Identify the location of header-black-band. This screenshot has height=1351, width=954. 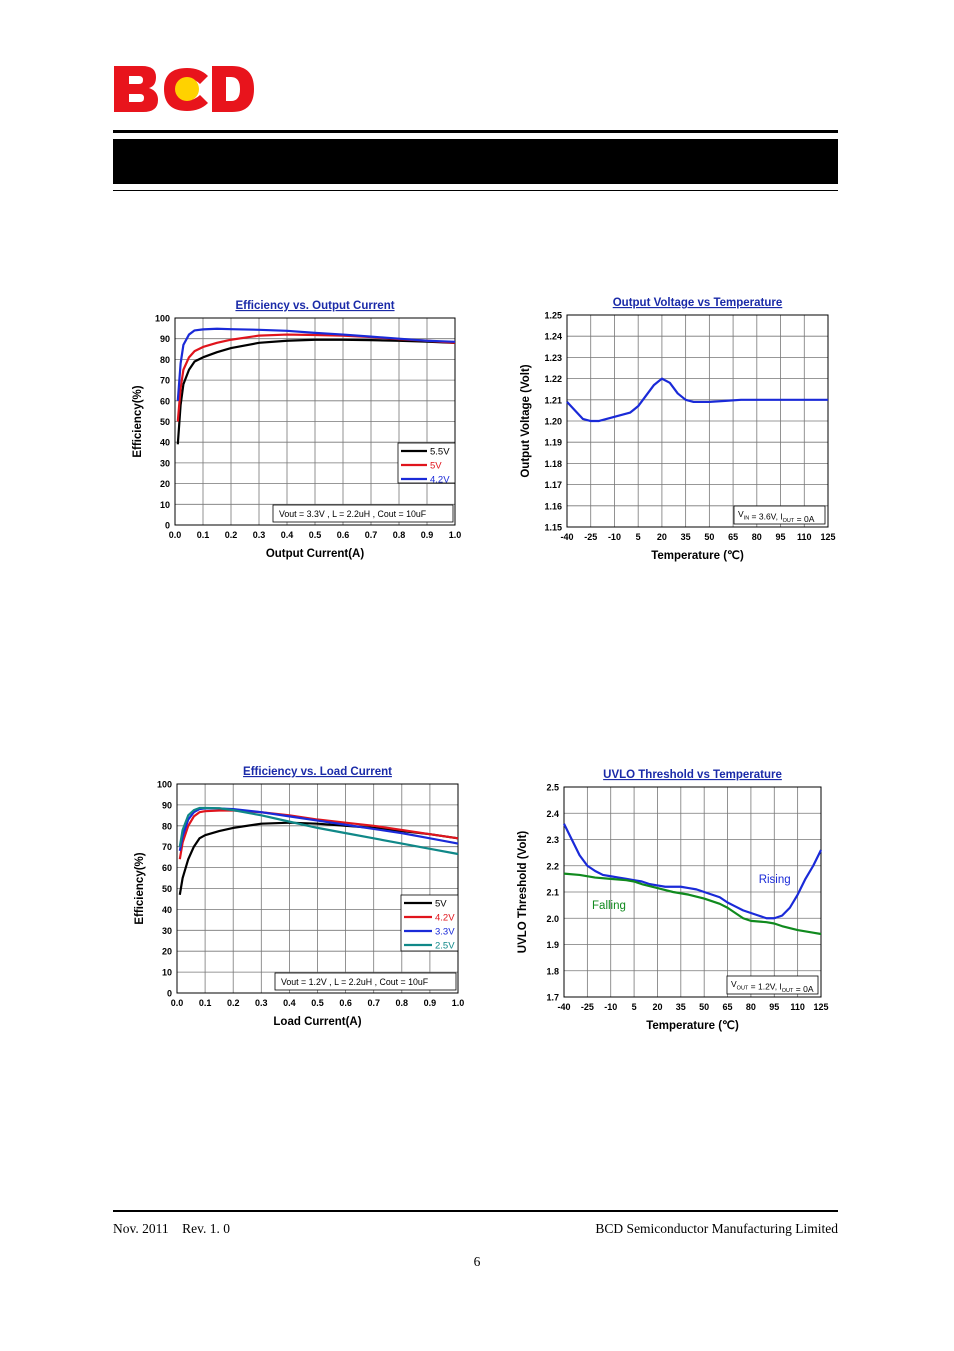
(475, 161).